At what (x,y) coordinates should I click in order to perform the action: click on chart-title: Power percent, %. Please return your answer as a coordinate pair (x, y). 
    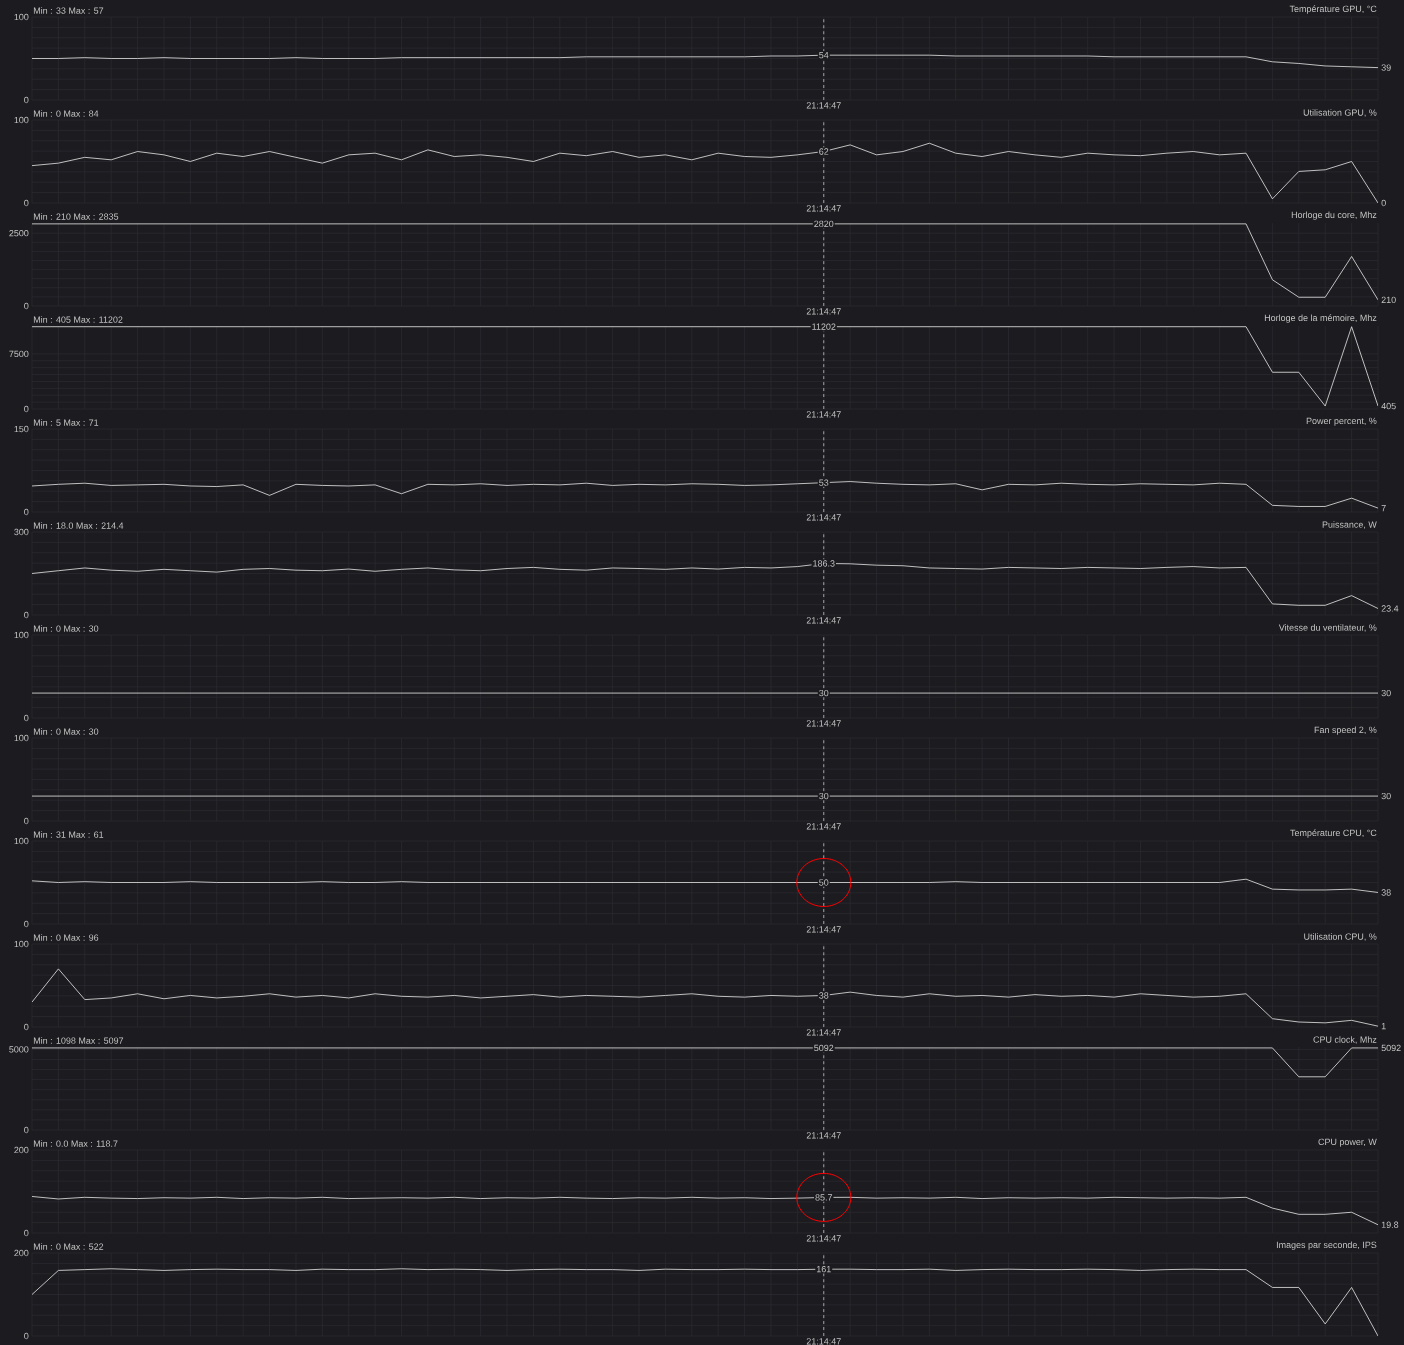
    Looking at the image, I should click on (1341, 421).